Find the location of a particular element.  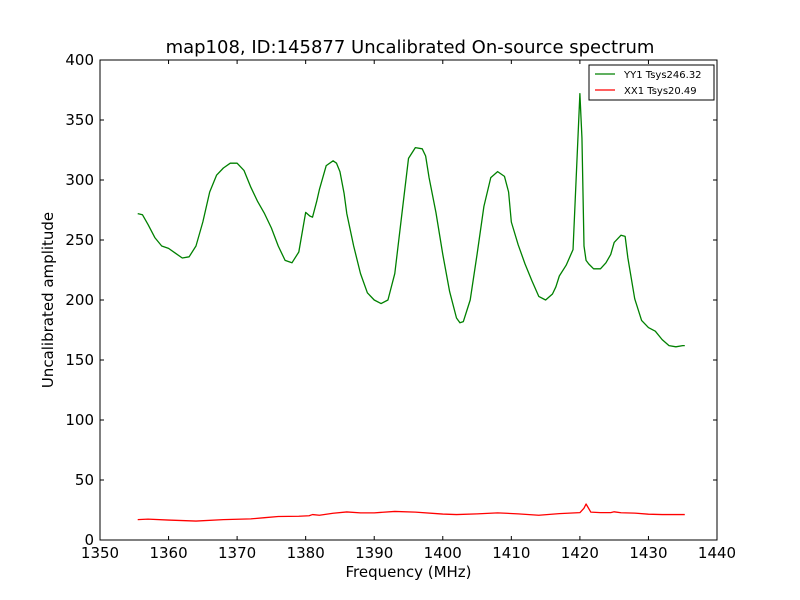

x-tick-label: 1420 is located at coordinates (580, 553).